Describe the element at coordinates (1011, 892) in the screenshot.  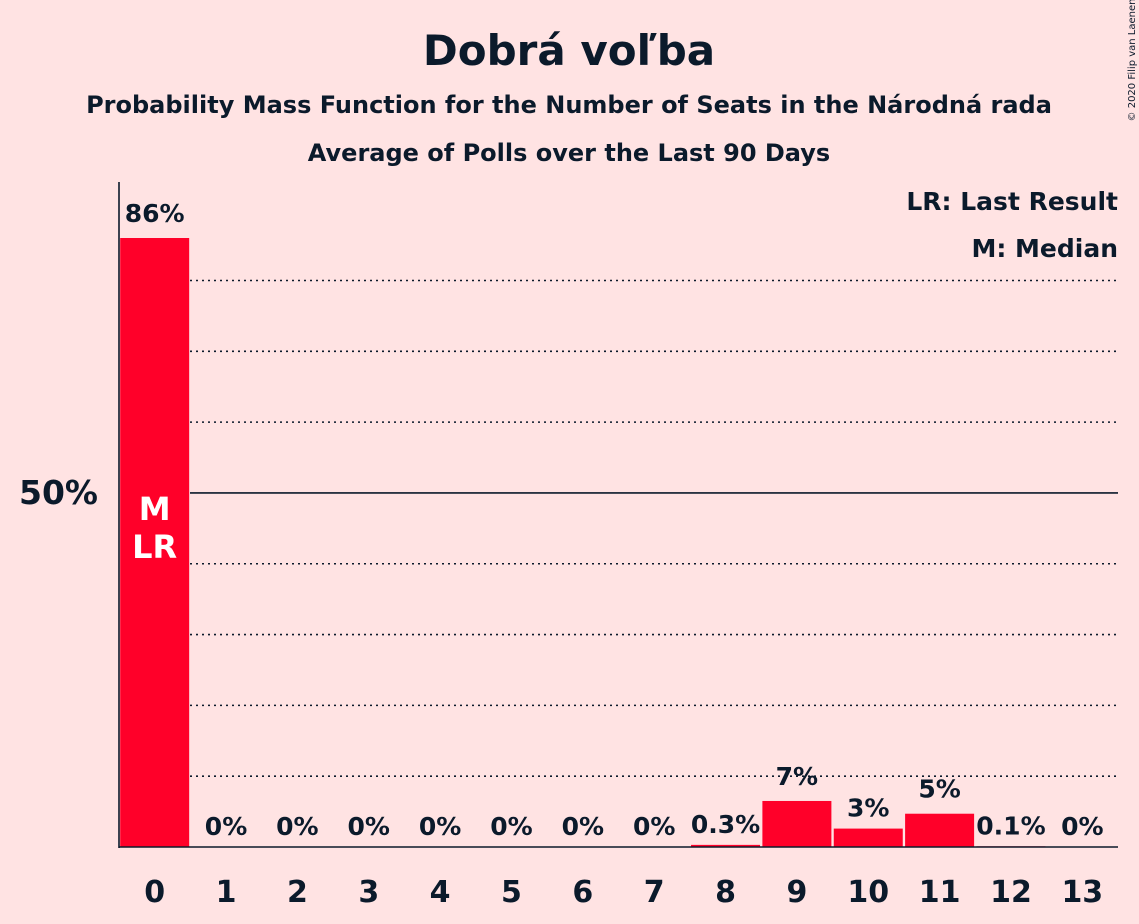
I see `x-tick-label-12: 12` at that location.